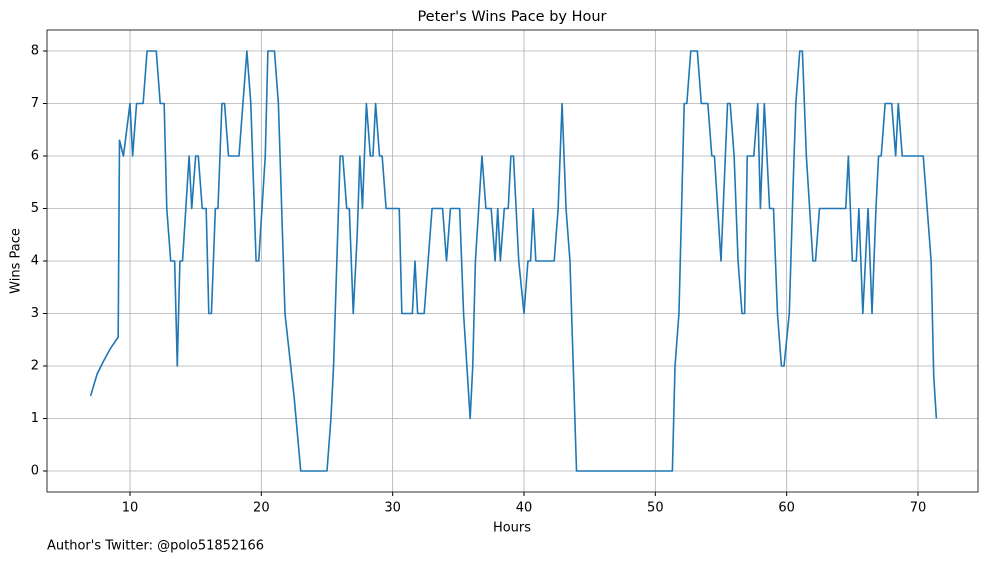  What do you see at coordinates (130, 508) in the screenshot?
I see `x-tick-label: 10` at bounding box center [130, 508].